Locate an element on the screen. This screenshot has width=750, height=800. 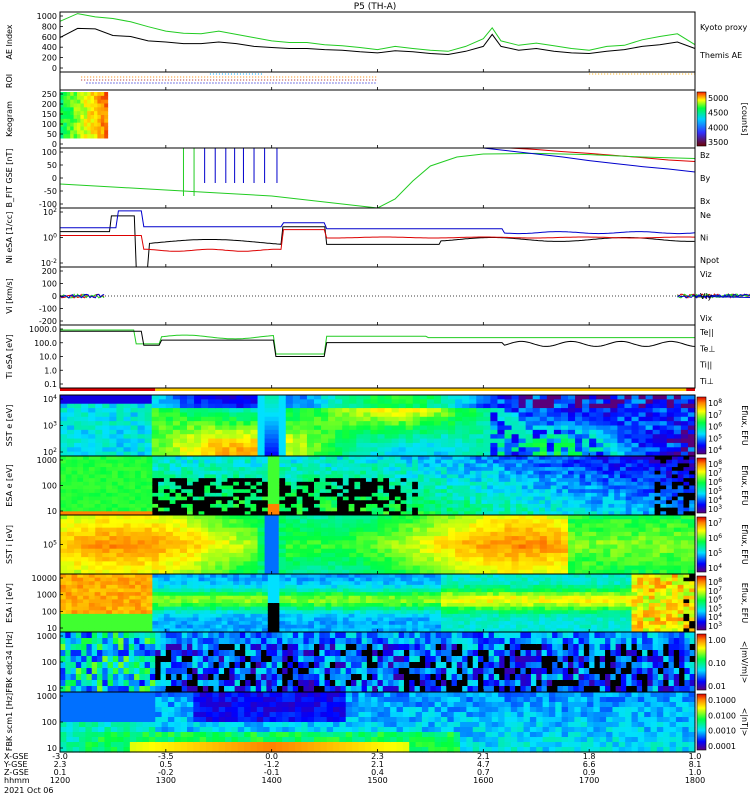
xtick-label-x-3: 2.3 is located at coordinates (377, 756).